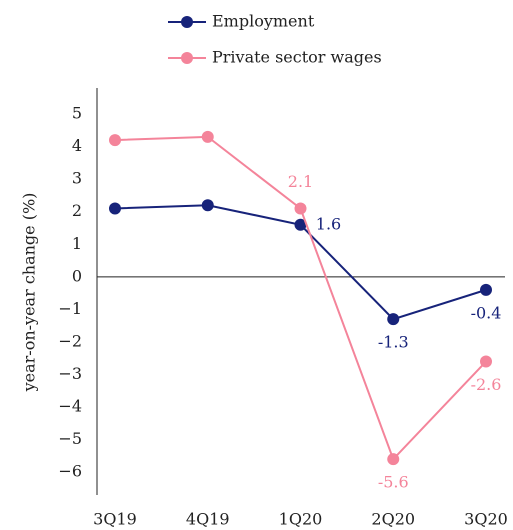 The width and height of the screenshot is (513, 530). What do you see at coordinates (77, 145) in the screenshot?
I see `y-tick-label: 4` at bounding box center [77, 145].